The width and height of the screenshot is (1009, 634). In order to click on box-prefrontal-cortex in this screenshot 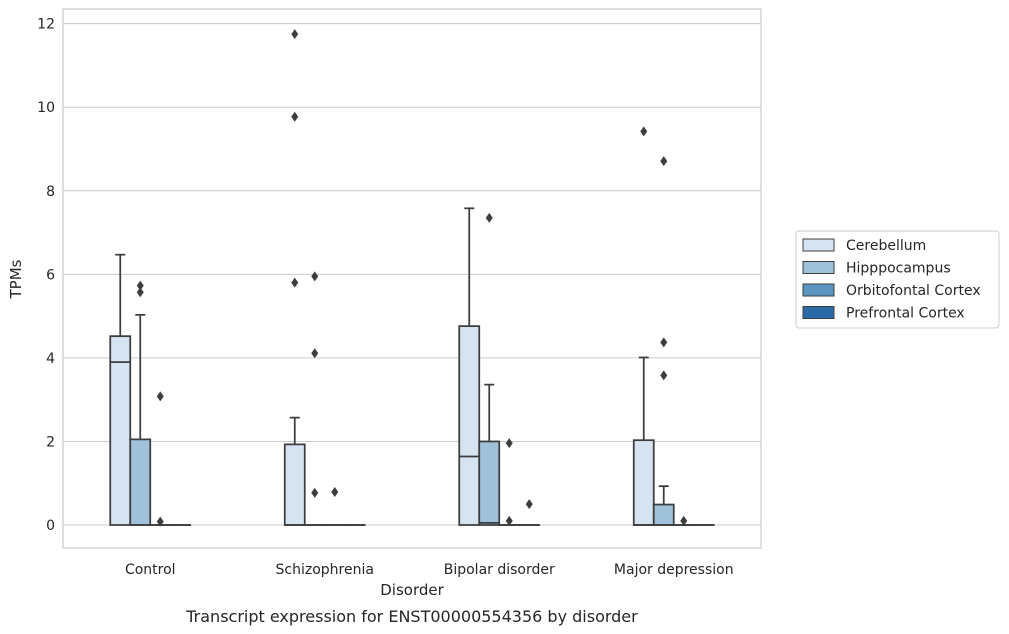, I will do `click(529, 512)`.